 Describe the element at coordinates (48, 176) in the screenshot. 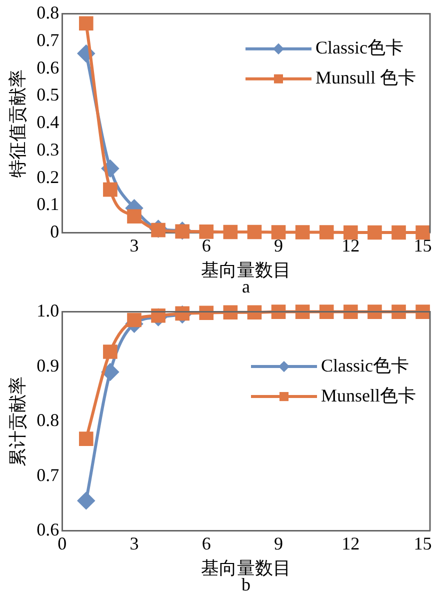

I see `y-tick-label: 0.2` at that location.